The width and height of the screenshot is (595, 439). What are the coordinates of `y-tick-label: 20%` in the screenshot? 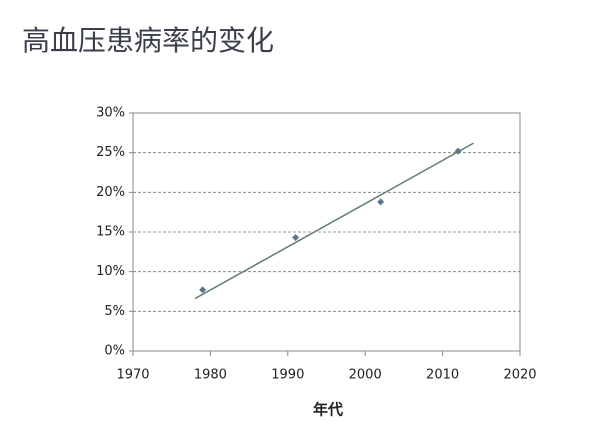 It's located at (110, 192).